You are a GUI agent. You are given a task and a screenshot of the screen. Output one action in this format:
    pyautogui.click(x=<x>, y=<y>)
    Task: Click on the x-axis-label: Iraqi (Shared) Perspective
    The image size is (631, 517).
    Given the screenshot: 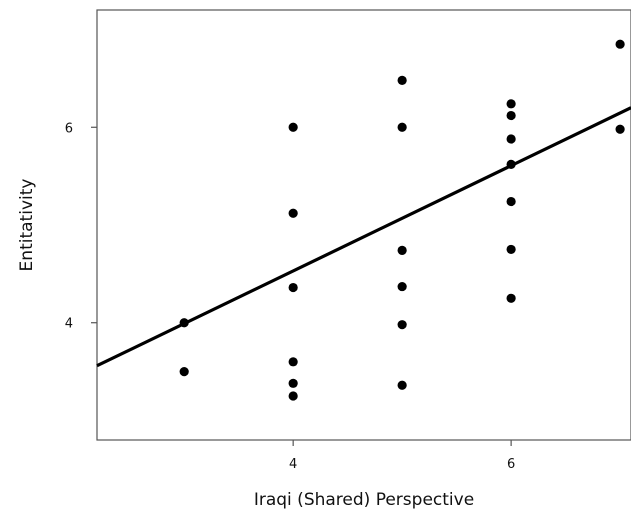 What is the action you would take?
    pyautogui.click(x=364, y=500)
    